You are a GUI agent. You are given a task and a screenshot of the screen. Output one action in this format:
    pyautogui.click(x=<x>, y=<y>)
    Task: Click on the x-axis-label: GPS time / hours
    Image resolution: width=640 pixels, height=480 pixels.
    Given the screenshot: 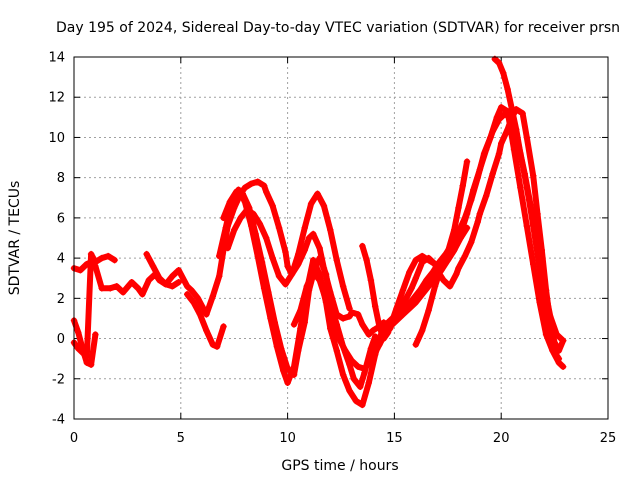 What is the action you would take?
    pyautogui.click(x=339, y=466)
    